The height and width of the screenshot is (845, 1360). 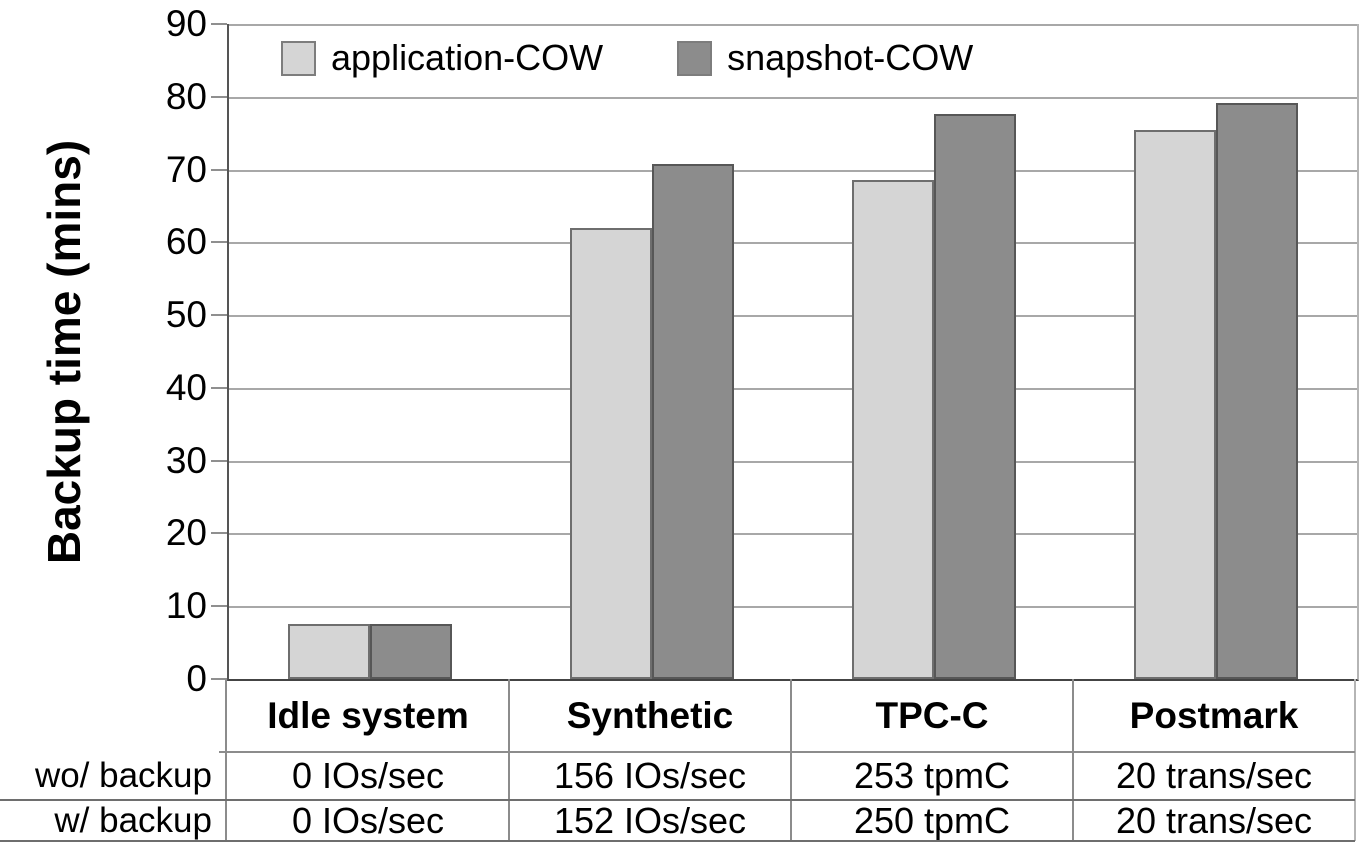 I want to click on y-tick-label-60: 60, so click(x=186, y=242).